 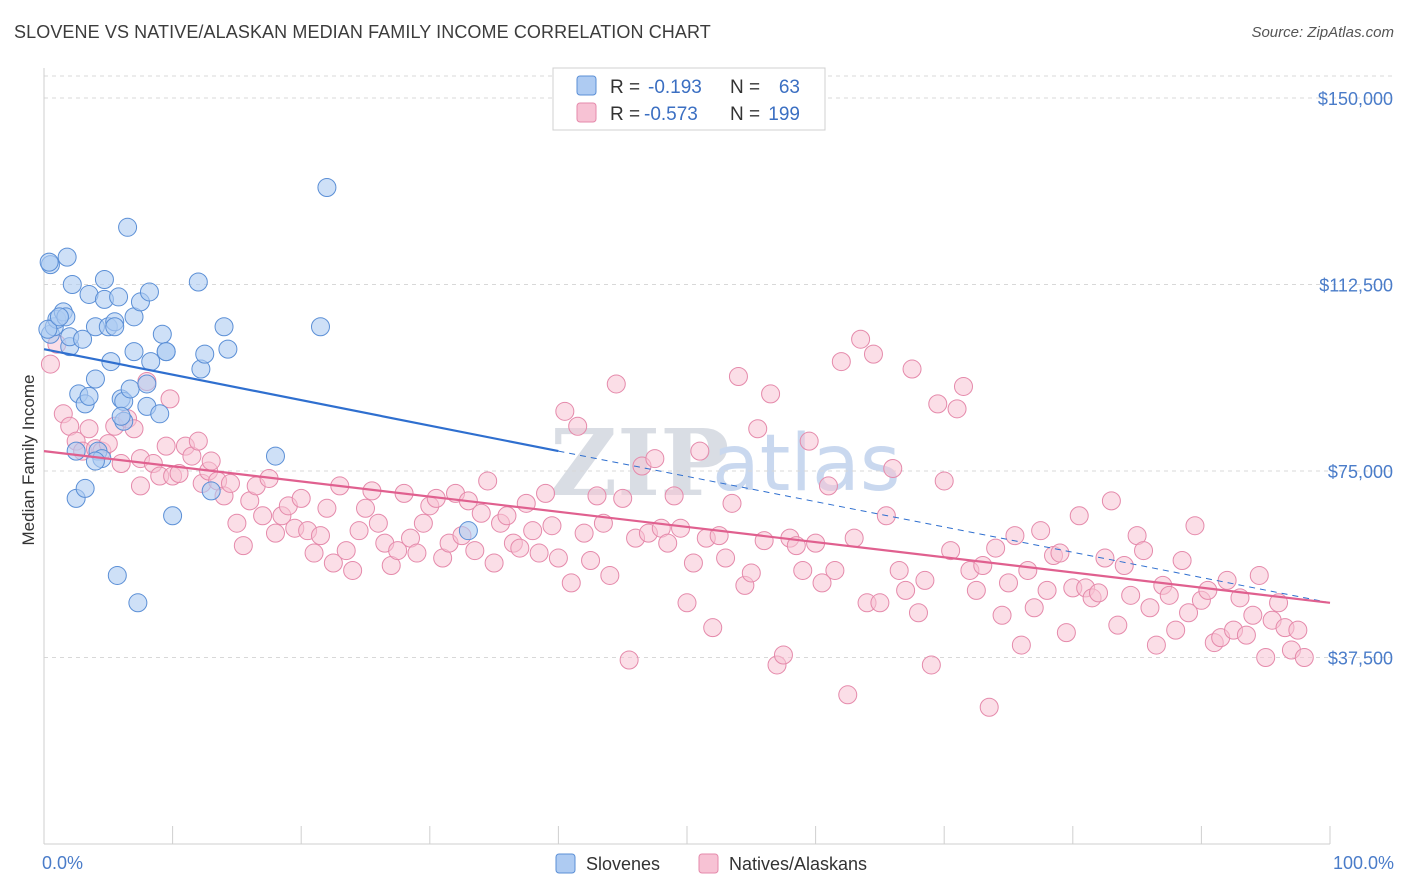 What do you see at coordinates (689, 99) in the screenshot?
I see `correlation-legend: R = -0.193 N = 63 R = -0.573 N = 199` at bounding box center [689, 99].